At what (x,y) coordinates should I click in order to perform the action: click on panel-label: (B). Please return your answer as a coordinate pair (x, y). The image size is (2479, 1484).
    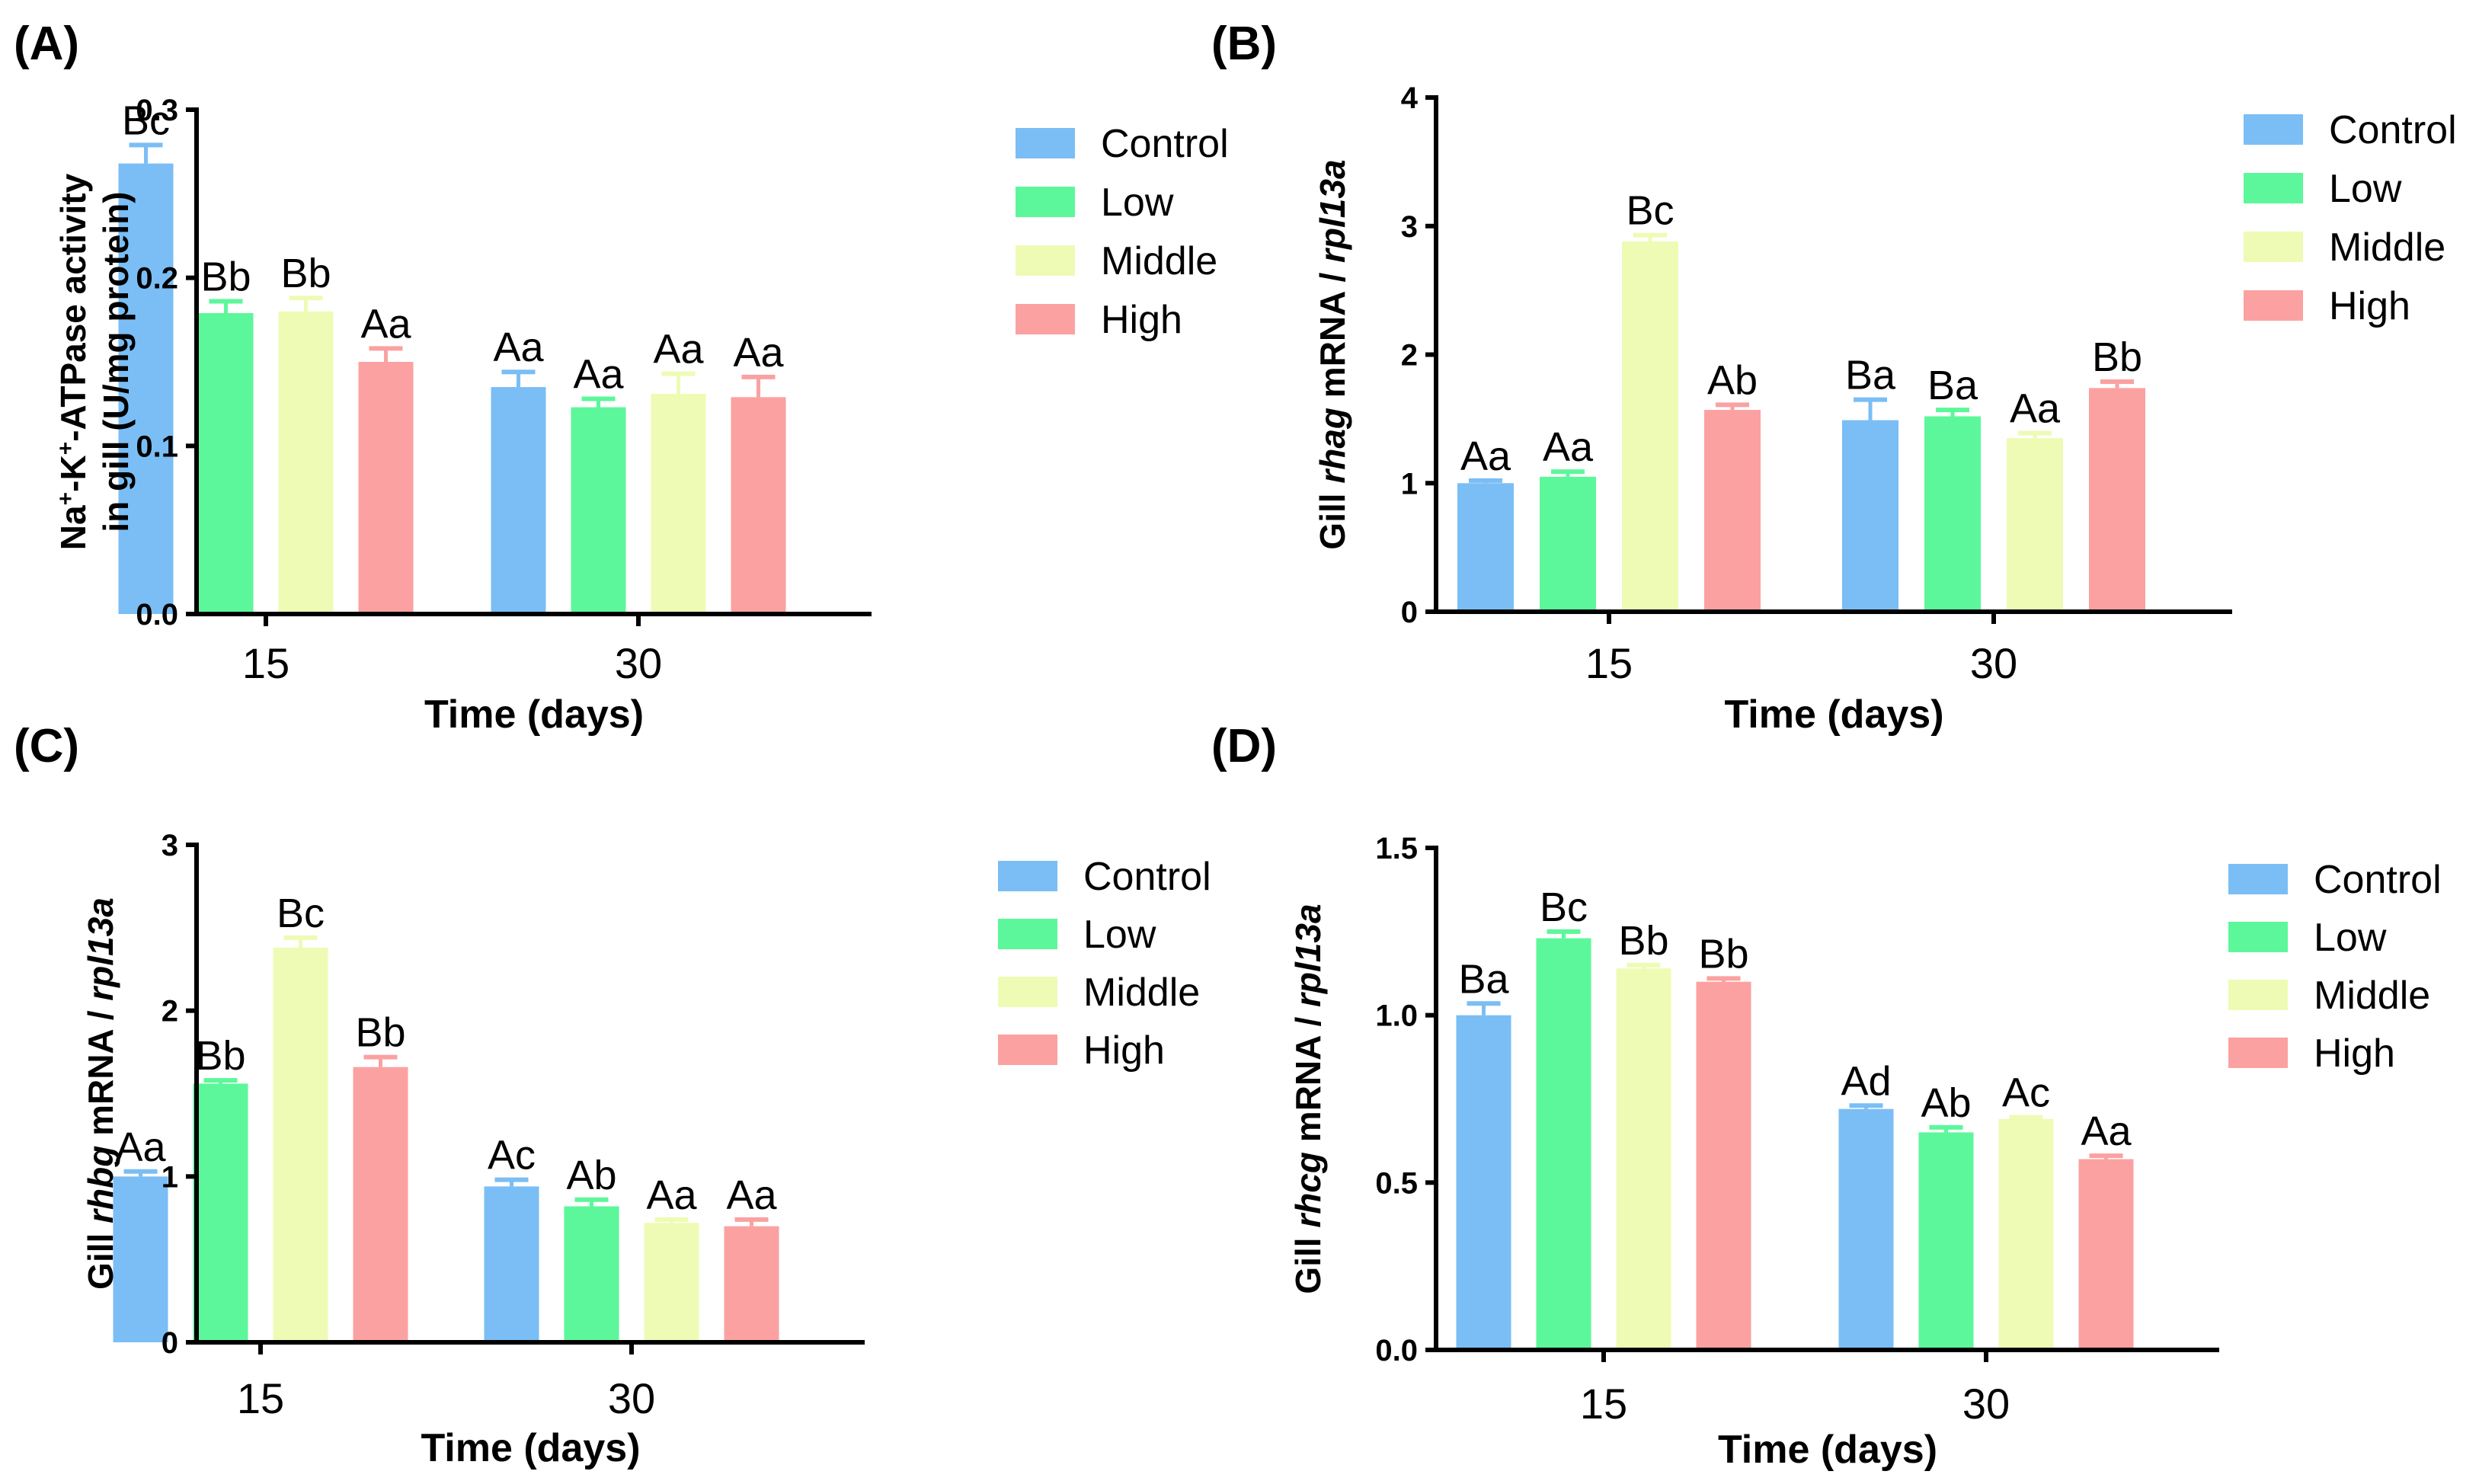
    Looking at the image, I should click on (1244, 44).